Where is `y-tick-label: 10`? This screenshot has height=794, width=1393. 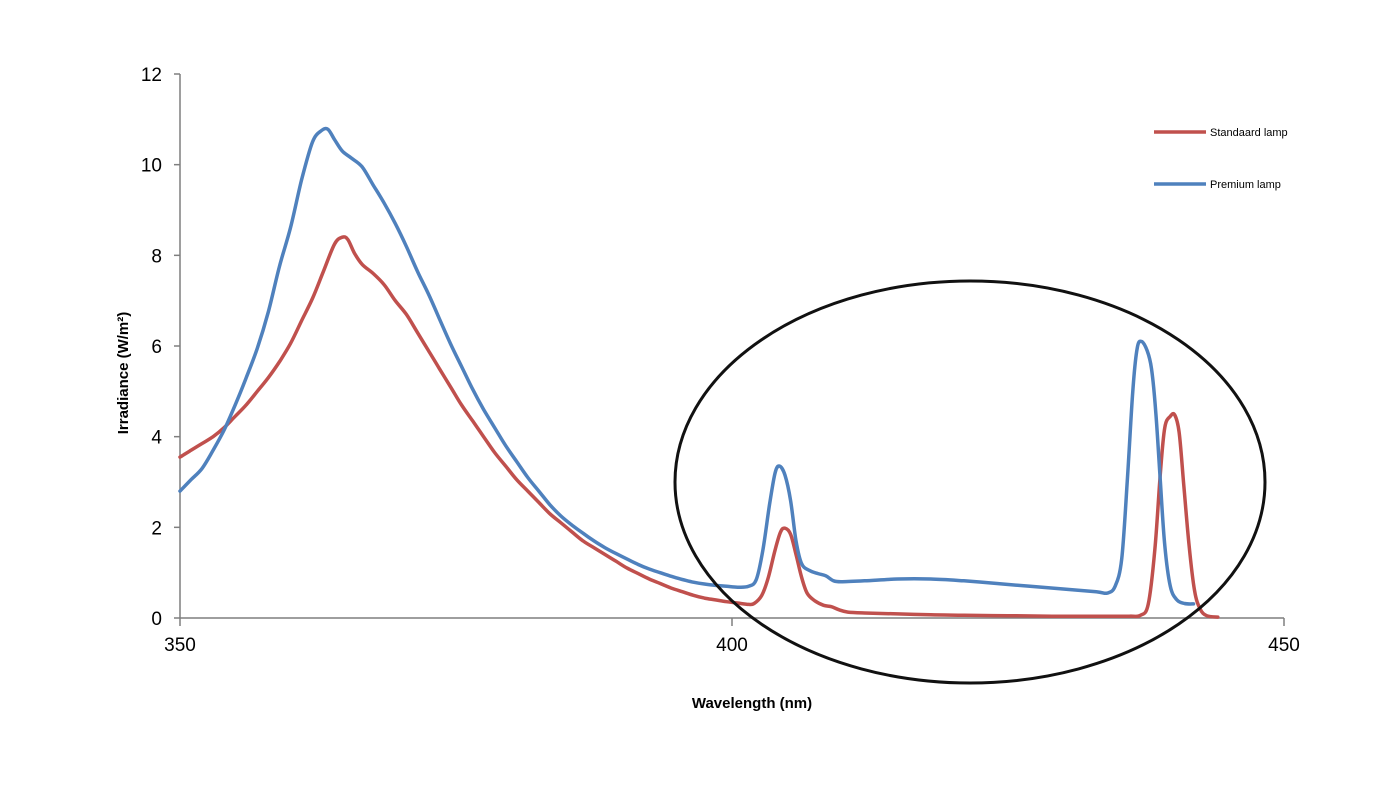 y-tick-label: 10 is located at coordinates (151, 166).